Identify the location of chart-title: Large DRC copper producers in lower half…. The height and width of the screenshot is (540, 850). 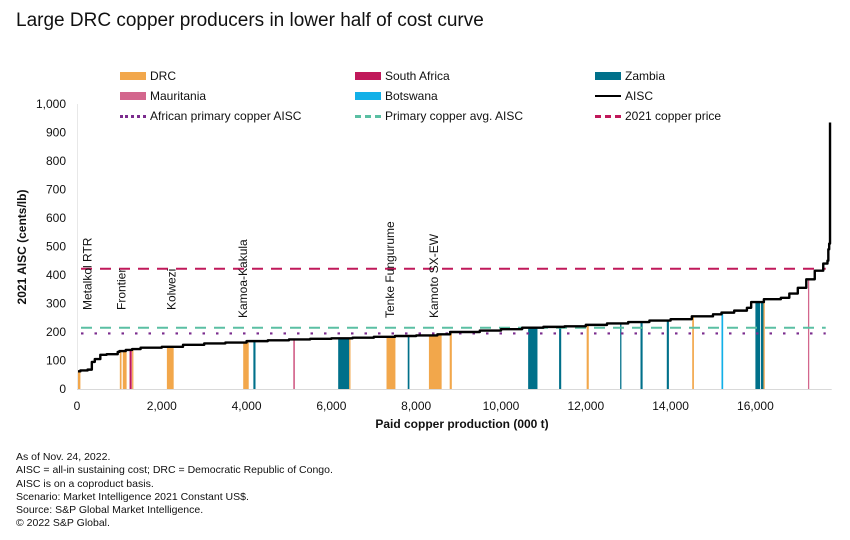
(250, 20).